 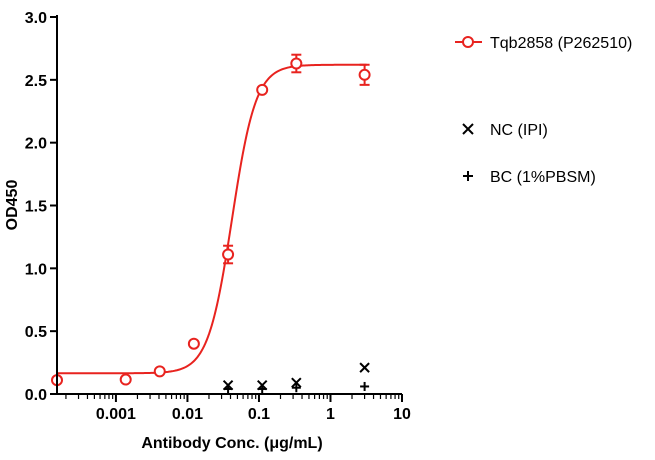 I want to click on legend: Tqb2858 (P262510) NC (IPI) BC (1%PBSM), so click(x=543, y=110).